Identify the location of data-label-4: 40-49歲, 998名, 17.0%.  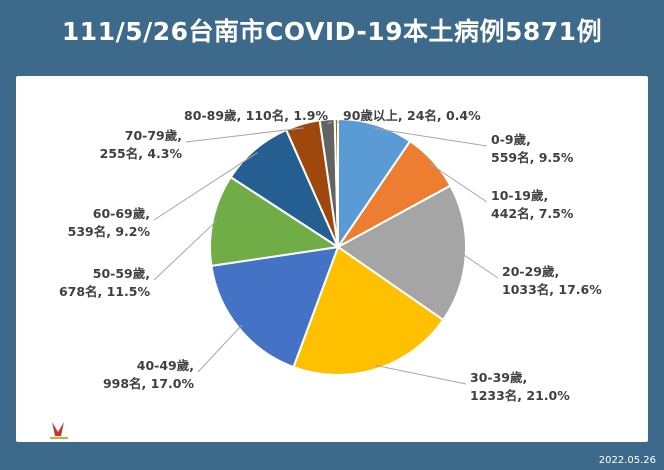
(149, 374).